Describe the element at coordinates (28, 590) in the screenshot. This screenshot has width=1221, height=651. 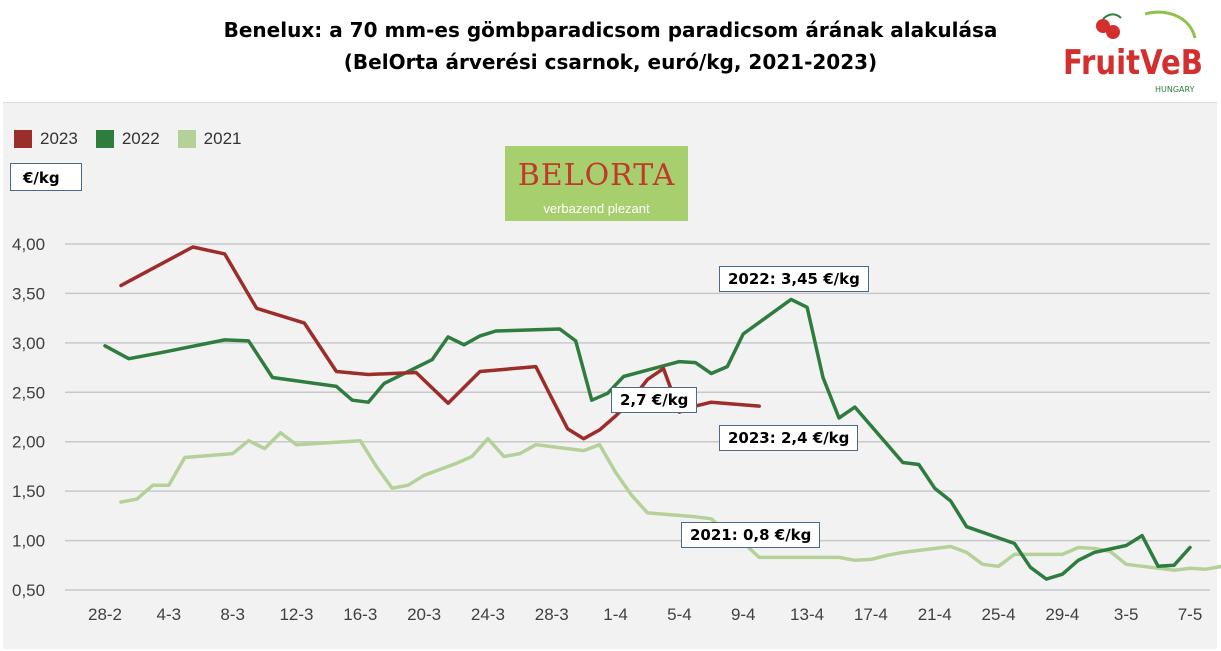
I see `y-tick-label: 0,50` at that location.